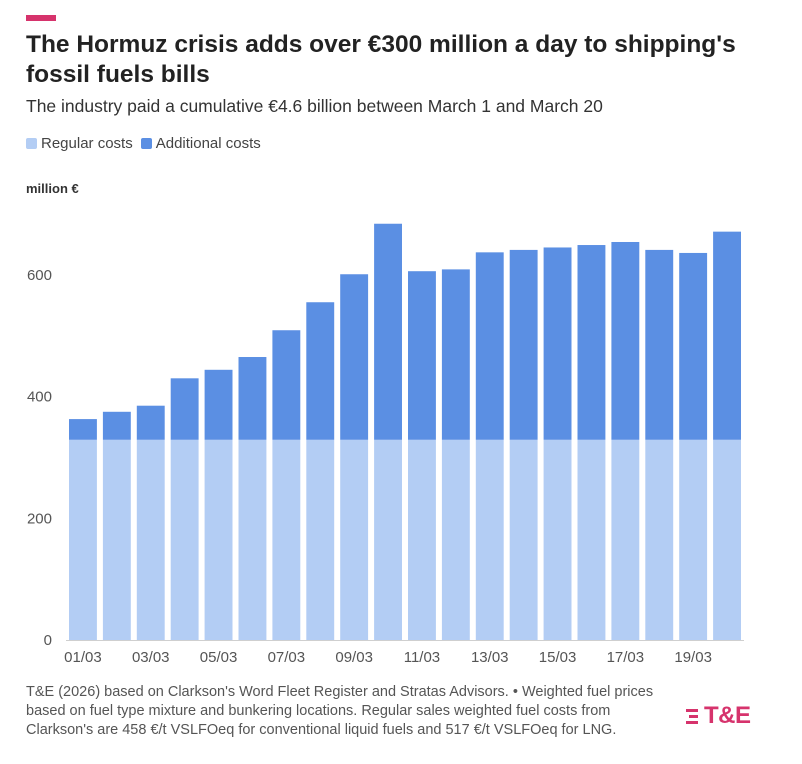  What do you see at coordinates (41, 18) in the screenshot?
I see `accent-bar` at bounding box center [41, 18].